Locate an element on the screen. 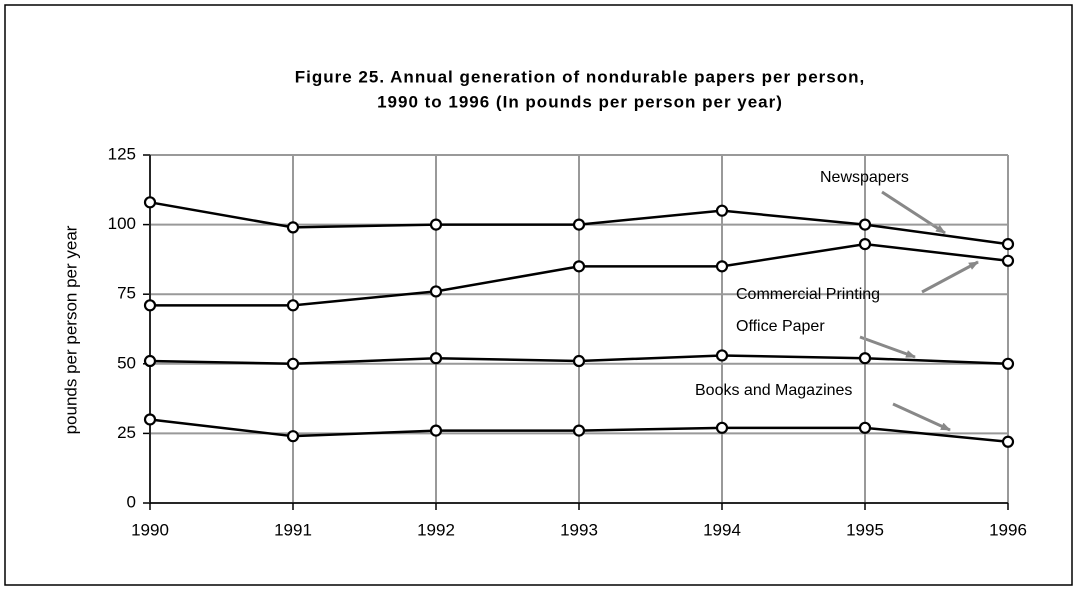 The height and width of the screenshot is (591, 1078). y-axis-label: pounds per person per year is located at coordinates (70, 329).